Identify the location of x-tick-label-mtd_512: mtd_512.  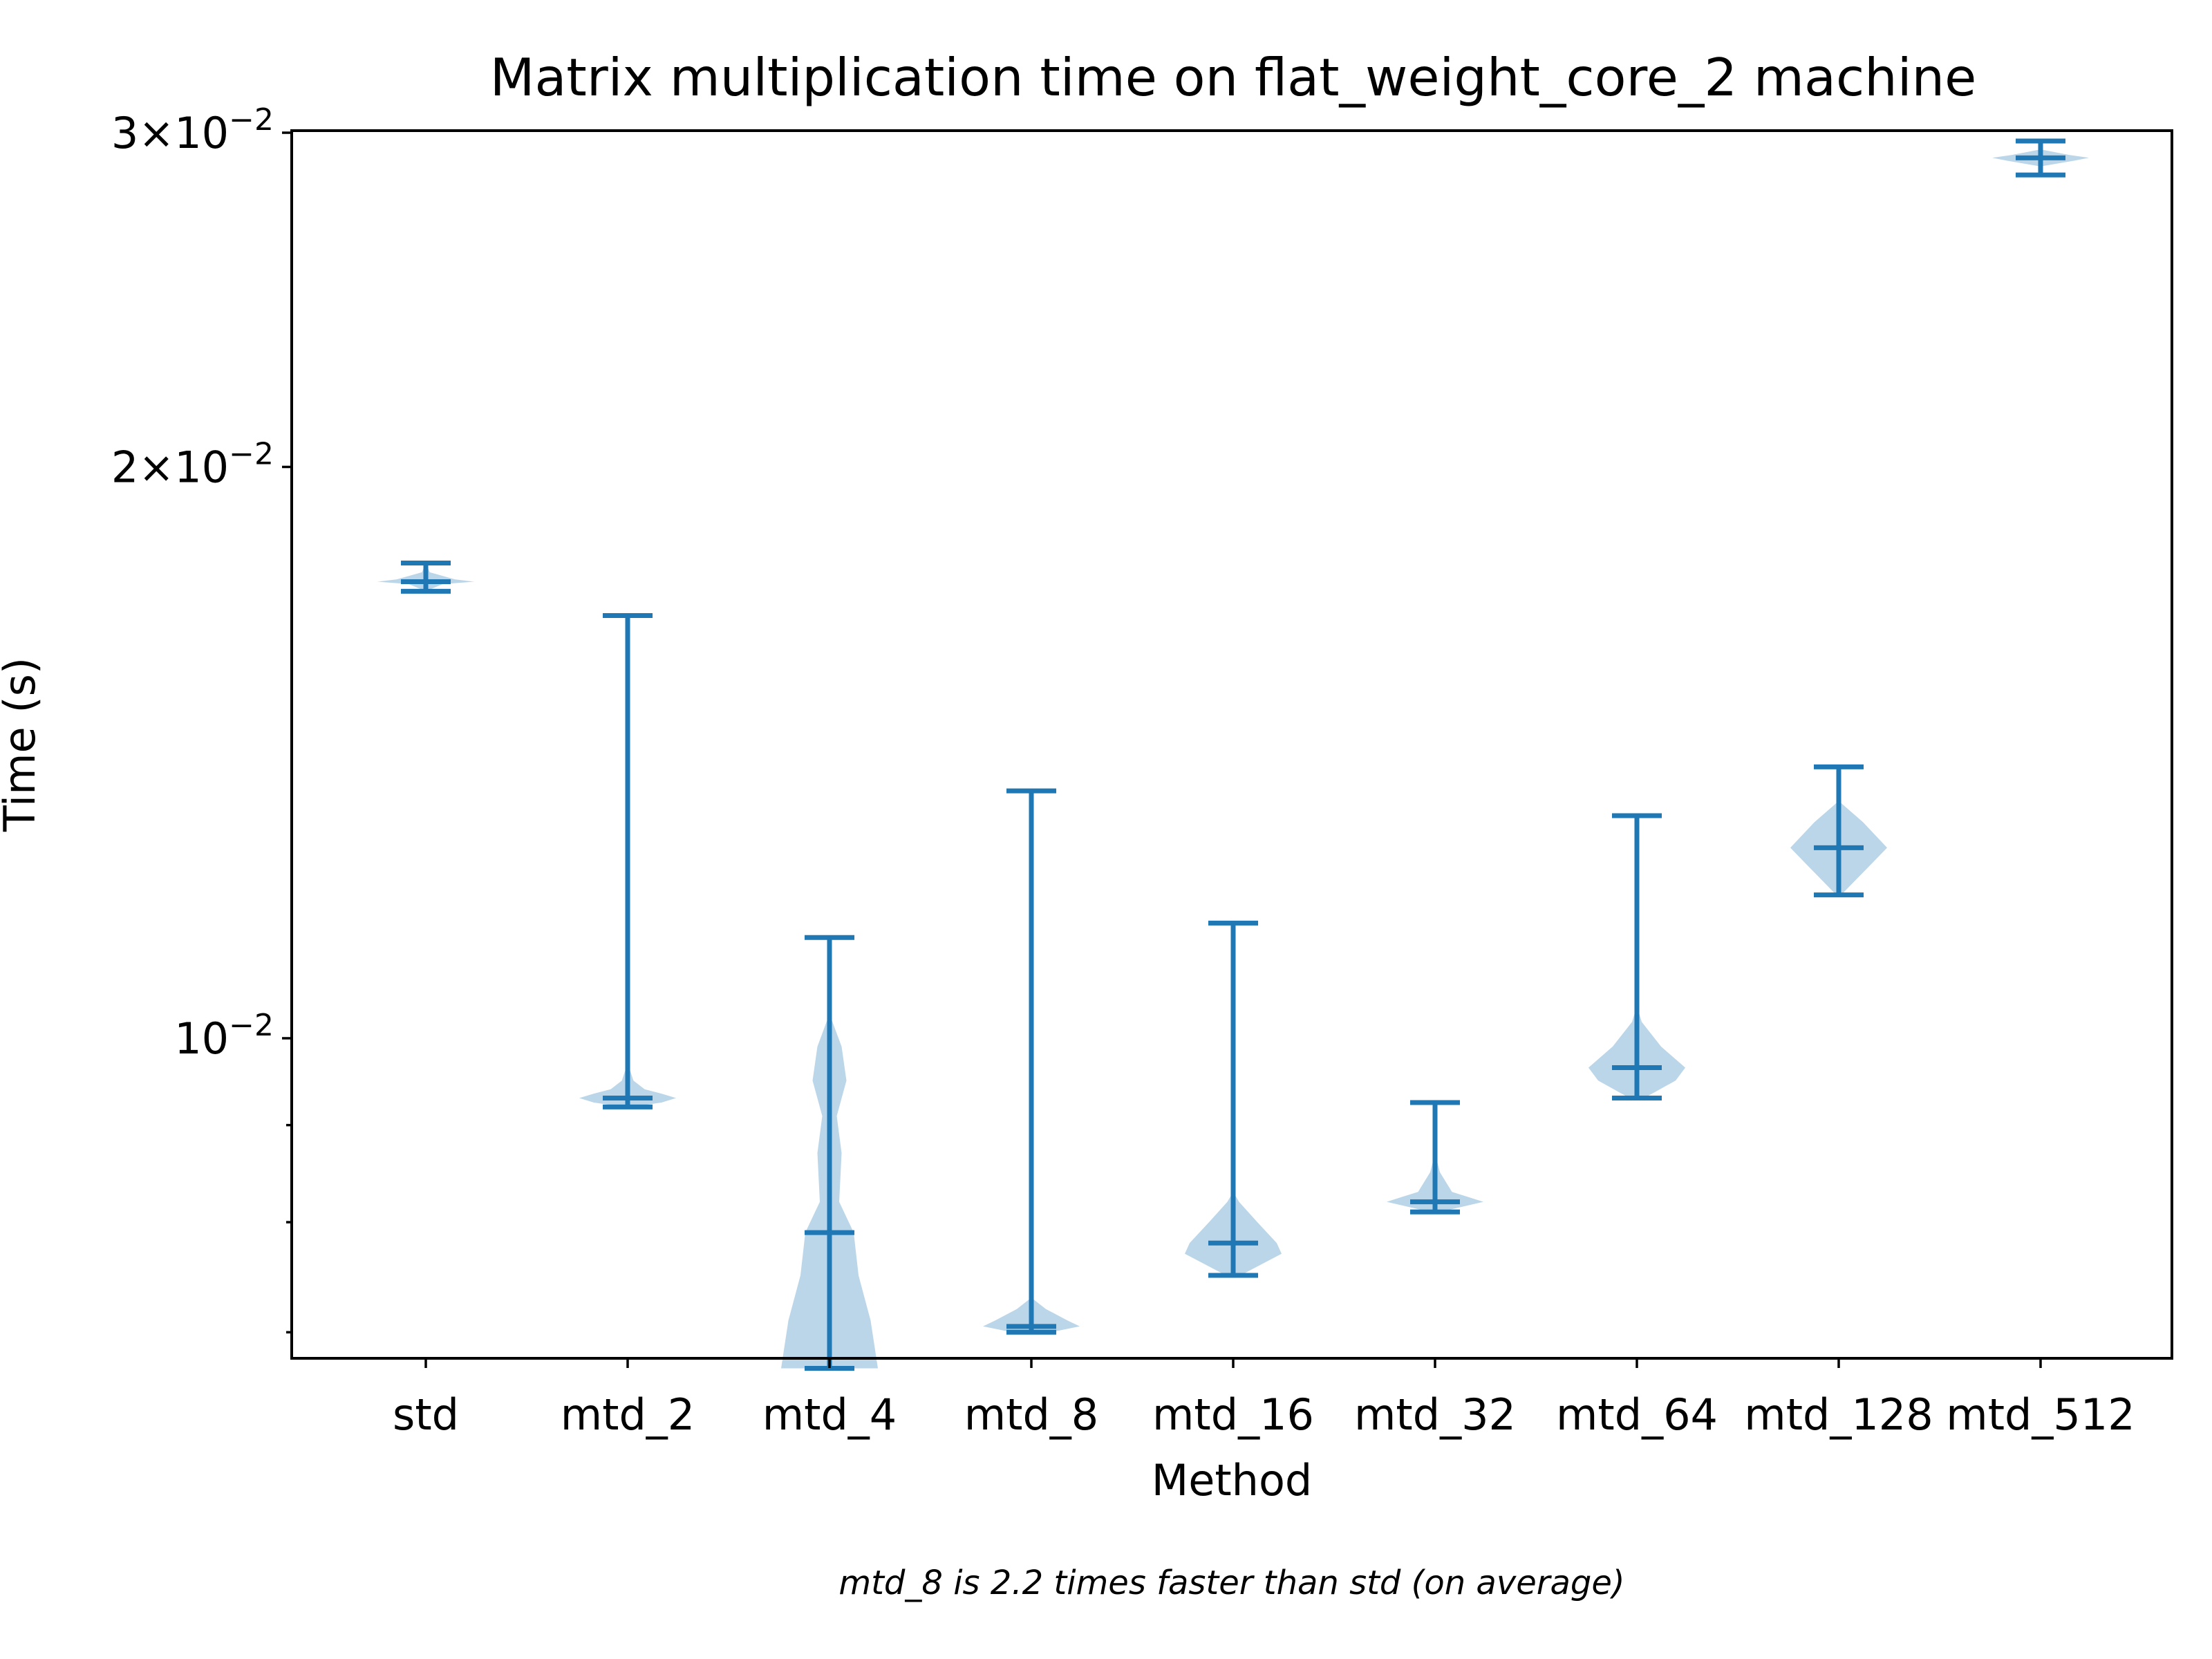
(2041, 1414).